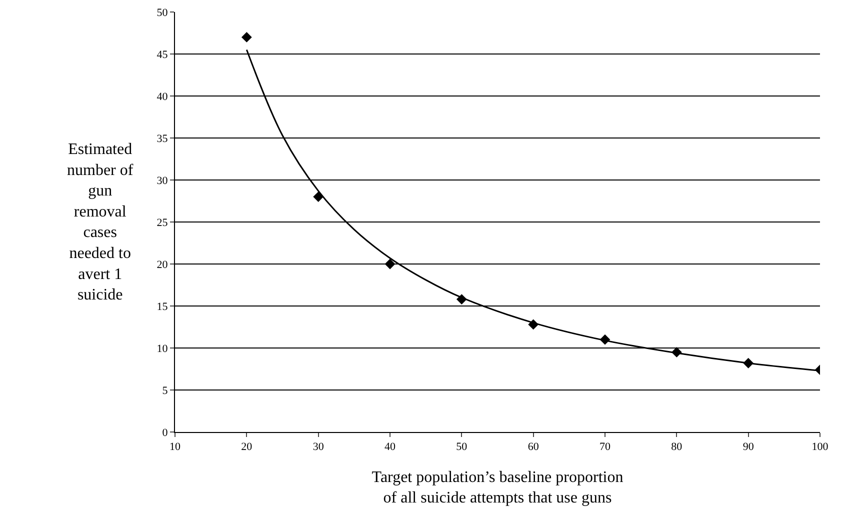 The image size is (848, 532). What do you see at coordinates (677, 447) in the screenshot?
I see `x-tick-label: 80` at bounding box center [677, 447].